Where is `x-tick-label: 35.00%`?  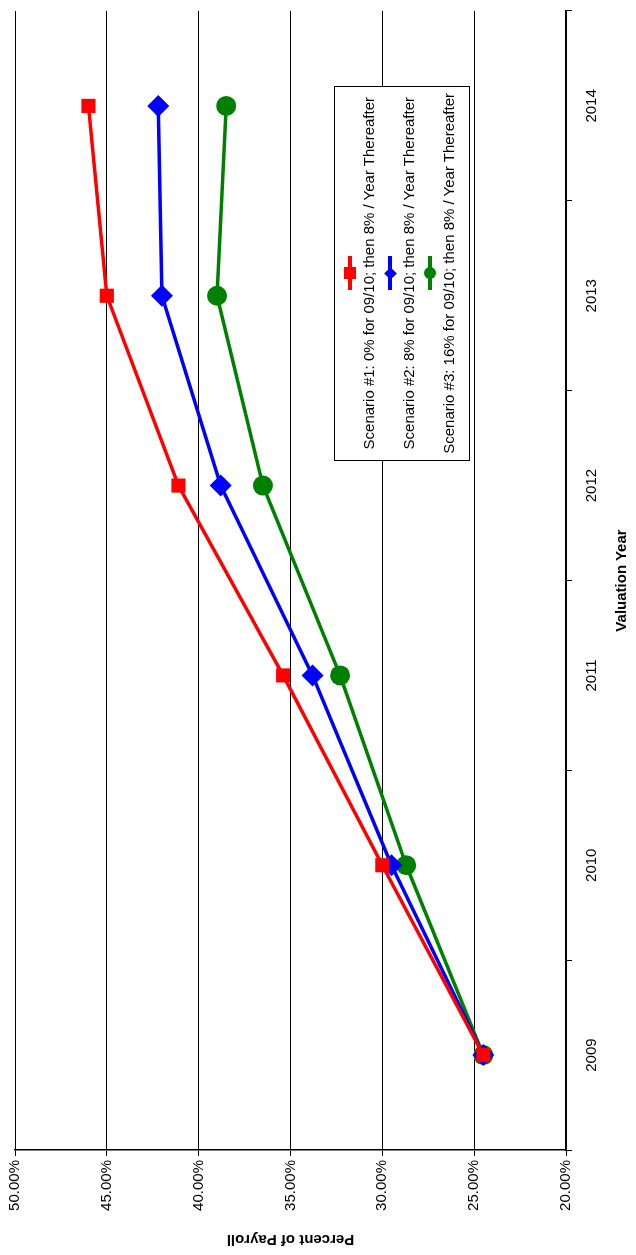
x-tick-label: 35.00% is located at coordinates (289, 1185).